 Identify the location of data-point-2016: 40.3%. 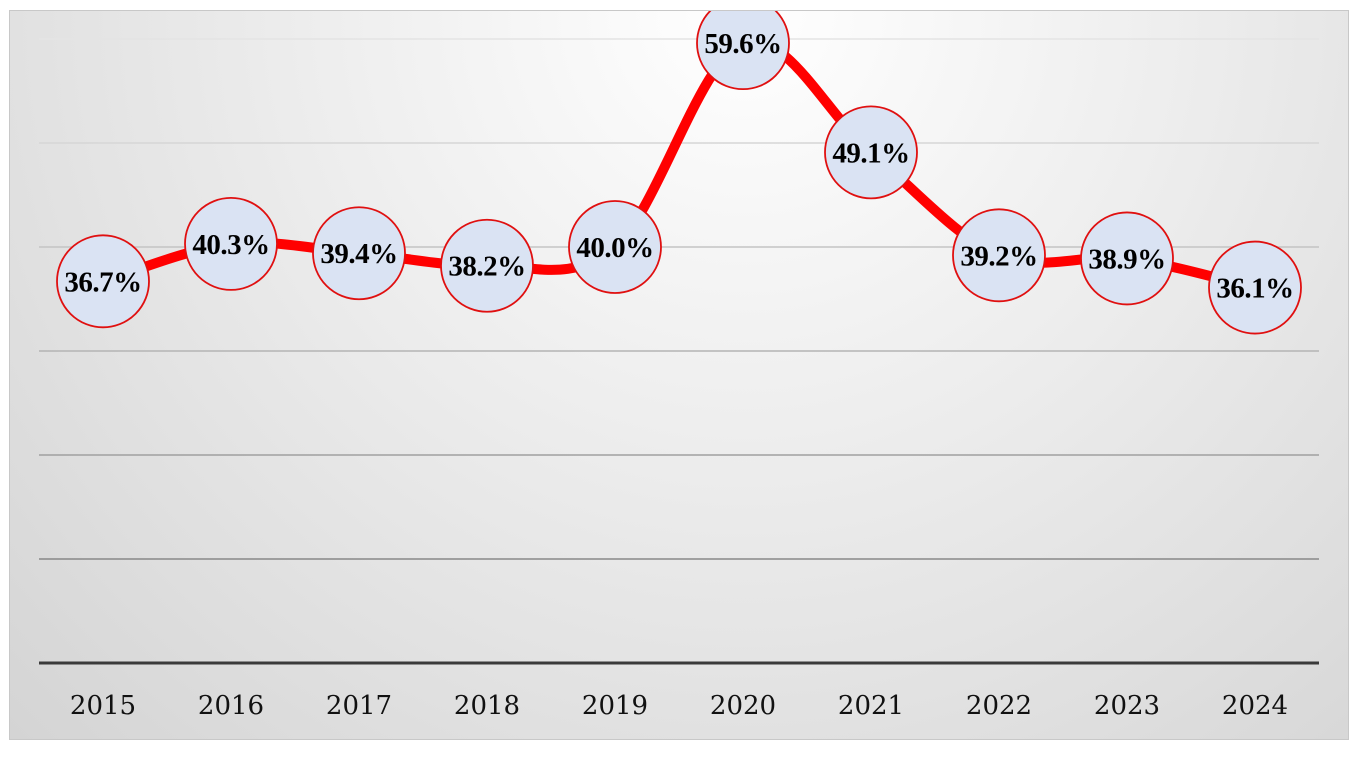
(231, 243).